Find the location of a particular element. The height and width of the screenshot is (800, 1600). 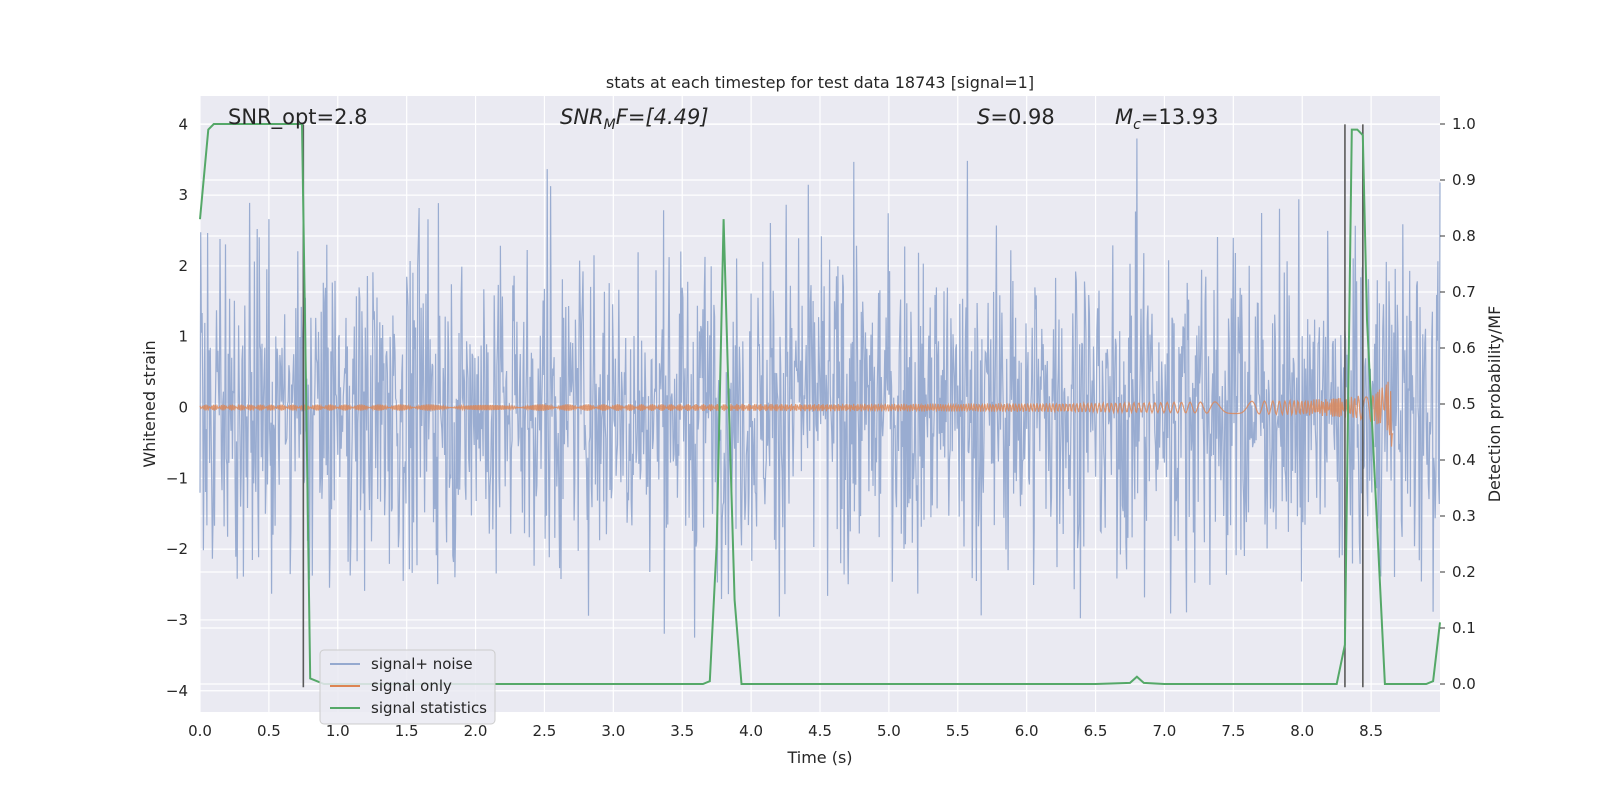

x-tick-label: 3.5 is located at coordinates (682, 731).